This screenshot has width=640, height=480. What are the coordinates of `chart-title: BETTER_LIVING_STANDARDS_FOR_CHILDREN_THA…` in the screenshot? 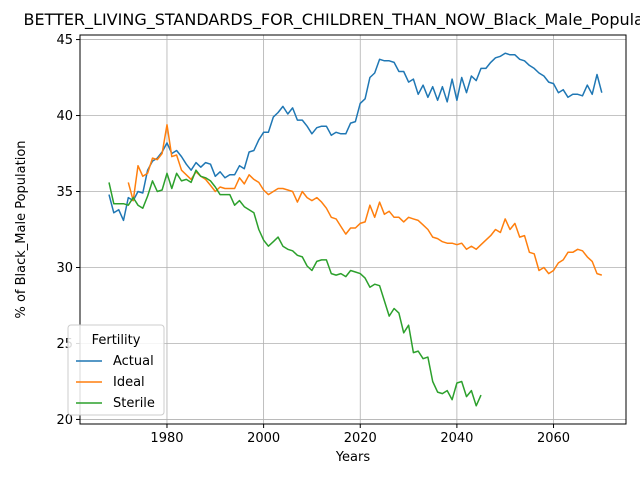 It's located at (331, 20).